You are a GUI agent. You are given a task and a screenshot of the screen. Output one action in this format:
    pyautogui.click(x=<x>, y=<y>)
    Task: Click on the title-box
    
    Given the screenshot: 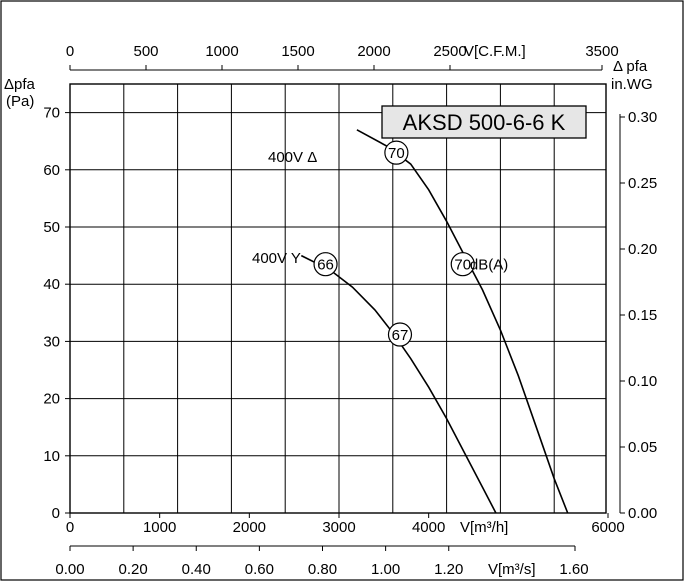 What is the action you would take?
    pyautogui.click(x=484, y=122)
    